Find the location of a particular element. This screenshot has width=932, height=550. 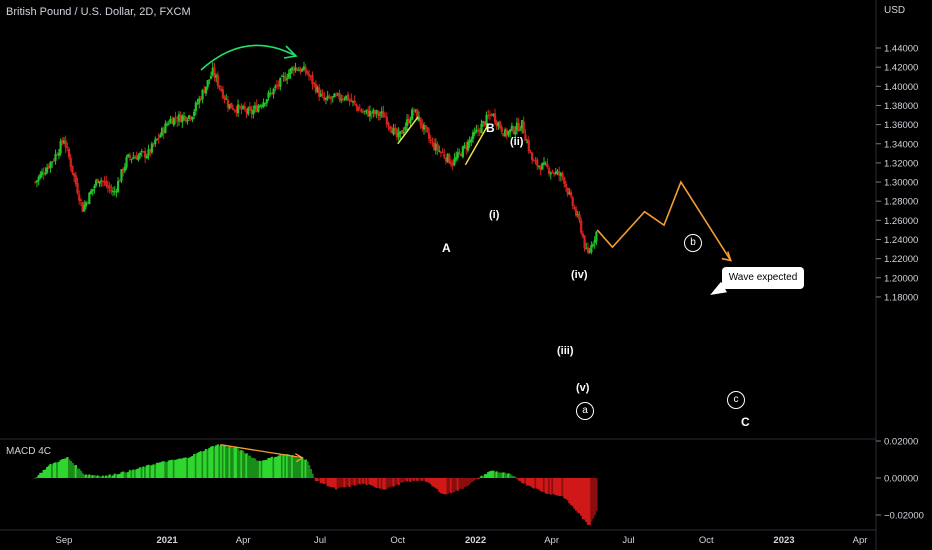

wave-expected-callout: Wave expected is located at coordinates (763, 278).